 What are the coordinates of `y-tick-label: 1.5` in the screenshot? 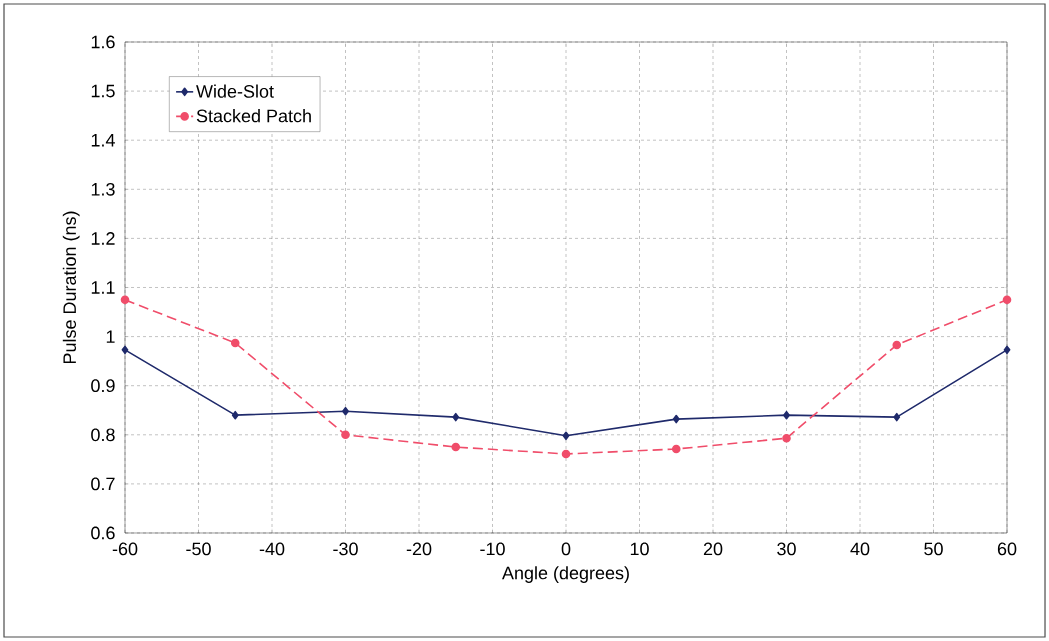 It's located at (103, 91).